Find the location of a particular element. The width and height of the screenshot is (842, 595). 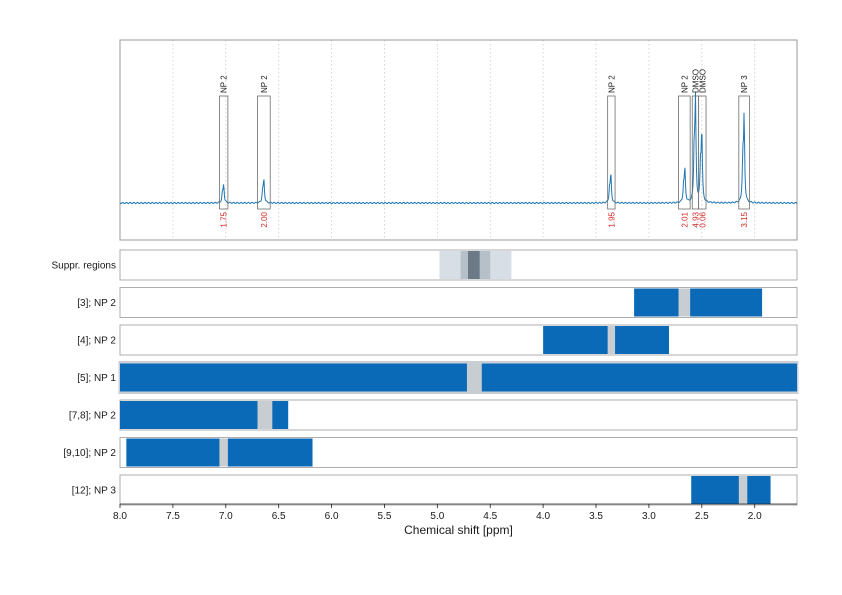

integral-value: 4.93 is located at coordinates (695, 219).